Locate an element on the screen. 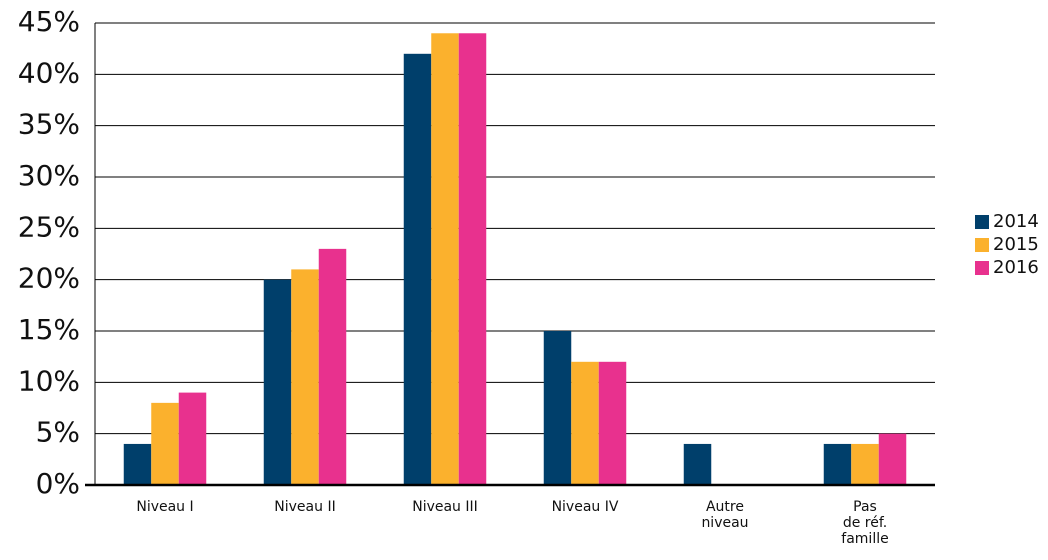 The image size is (1048, 560). y-tick-label: 10% is located at coordinates (49, 380).